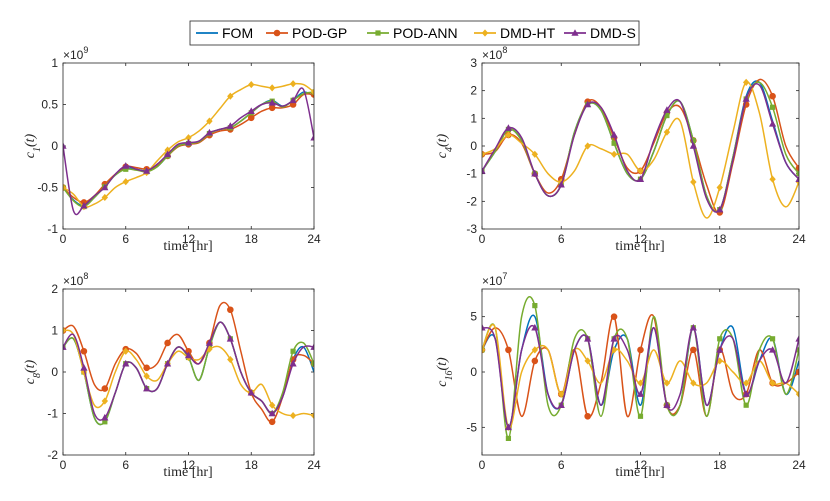 This screenshot has height=501, width=830. Describe the element at coordinates (640, 368) in the screenshot. I see `series-line-pod-ann` at that location.